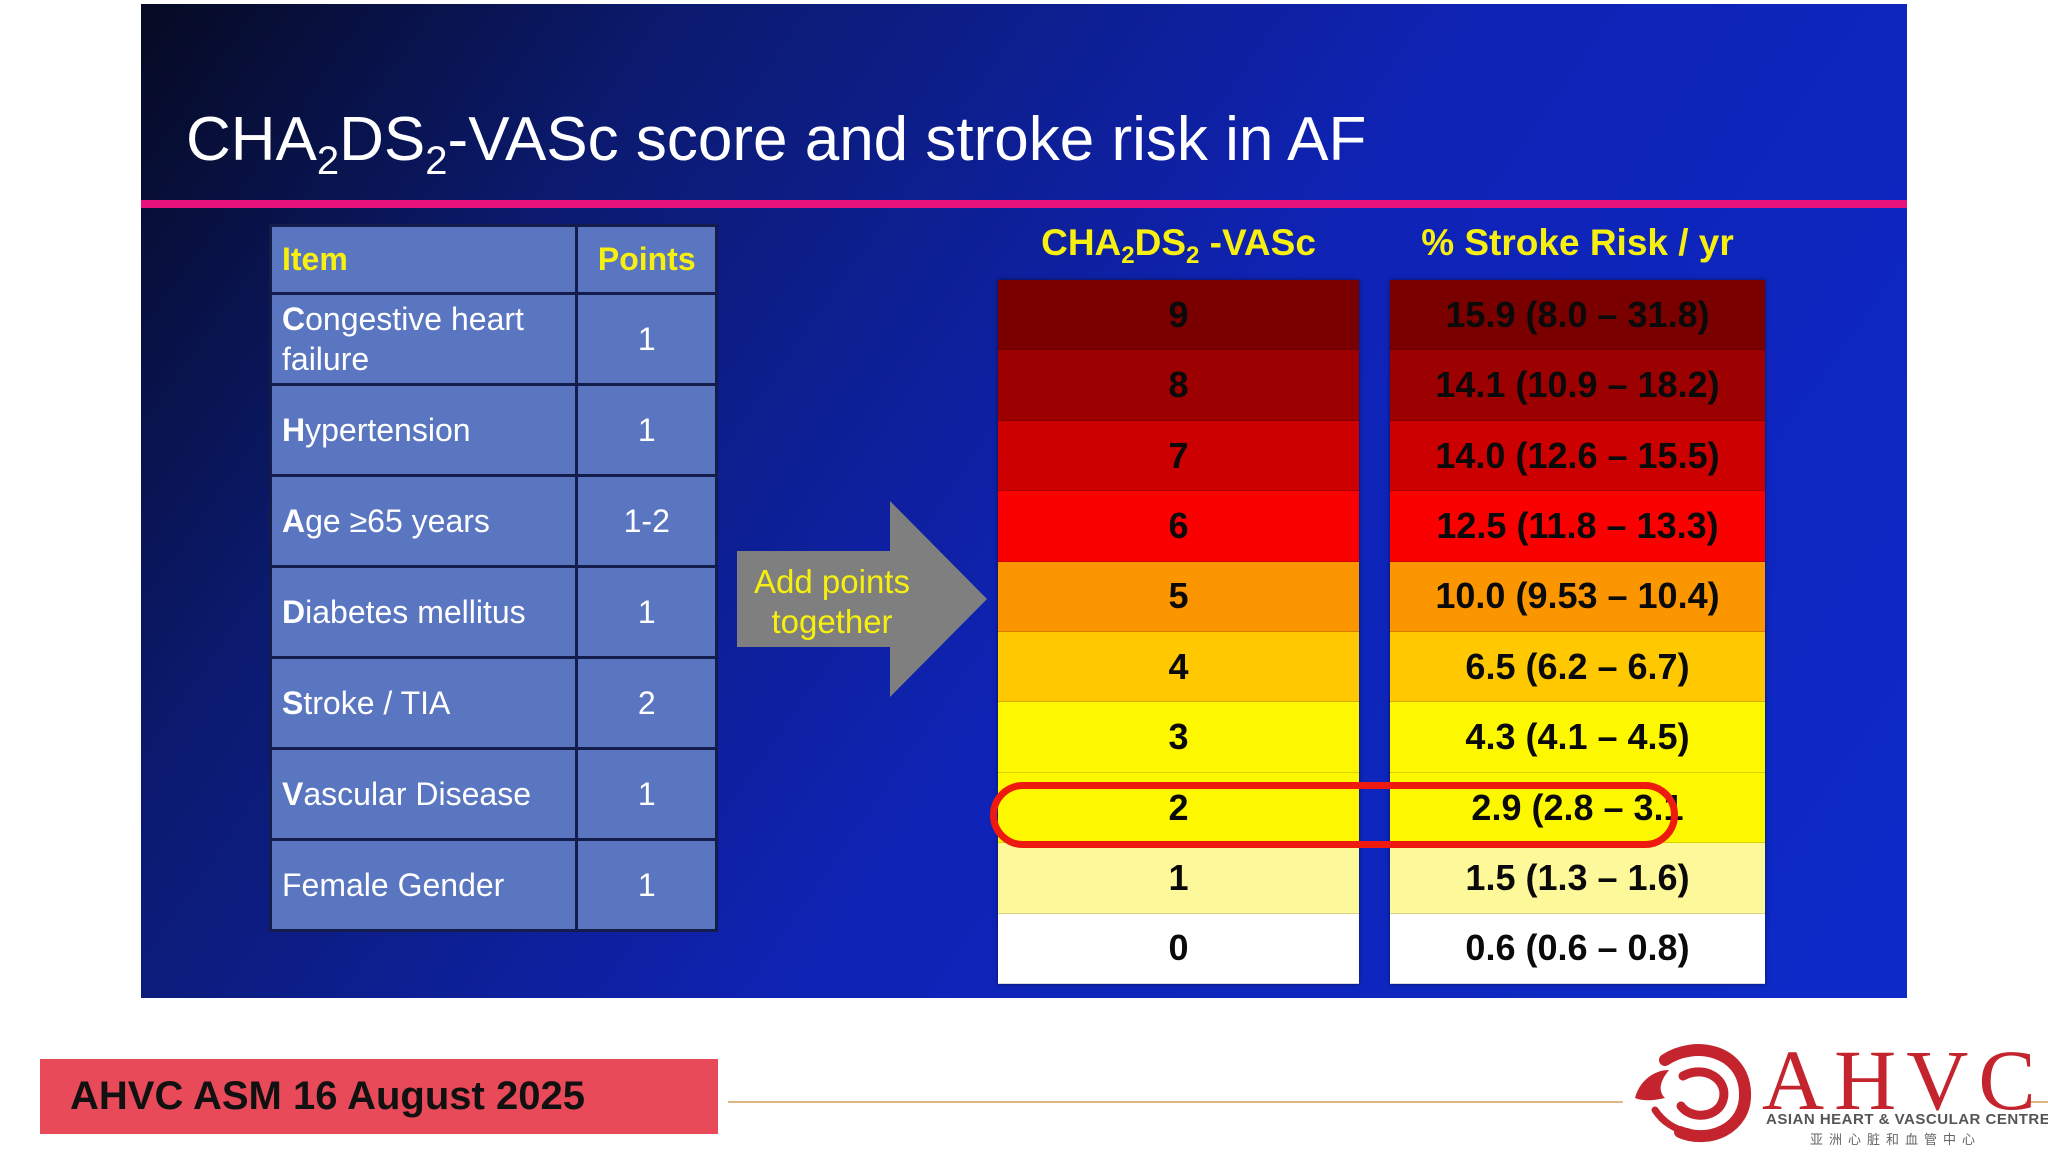 The height and width of the screenshot is (1152, 2048). I want to click on risk-cell: 4.3 (4.1 – 4.5), so click(1577, 737).